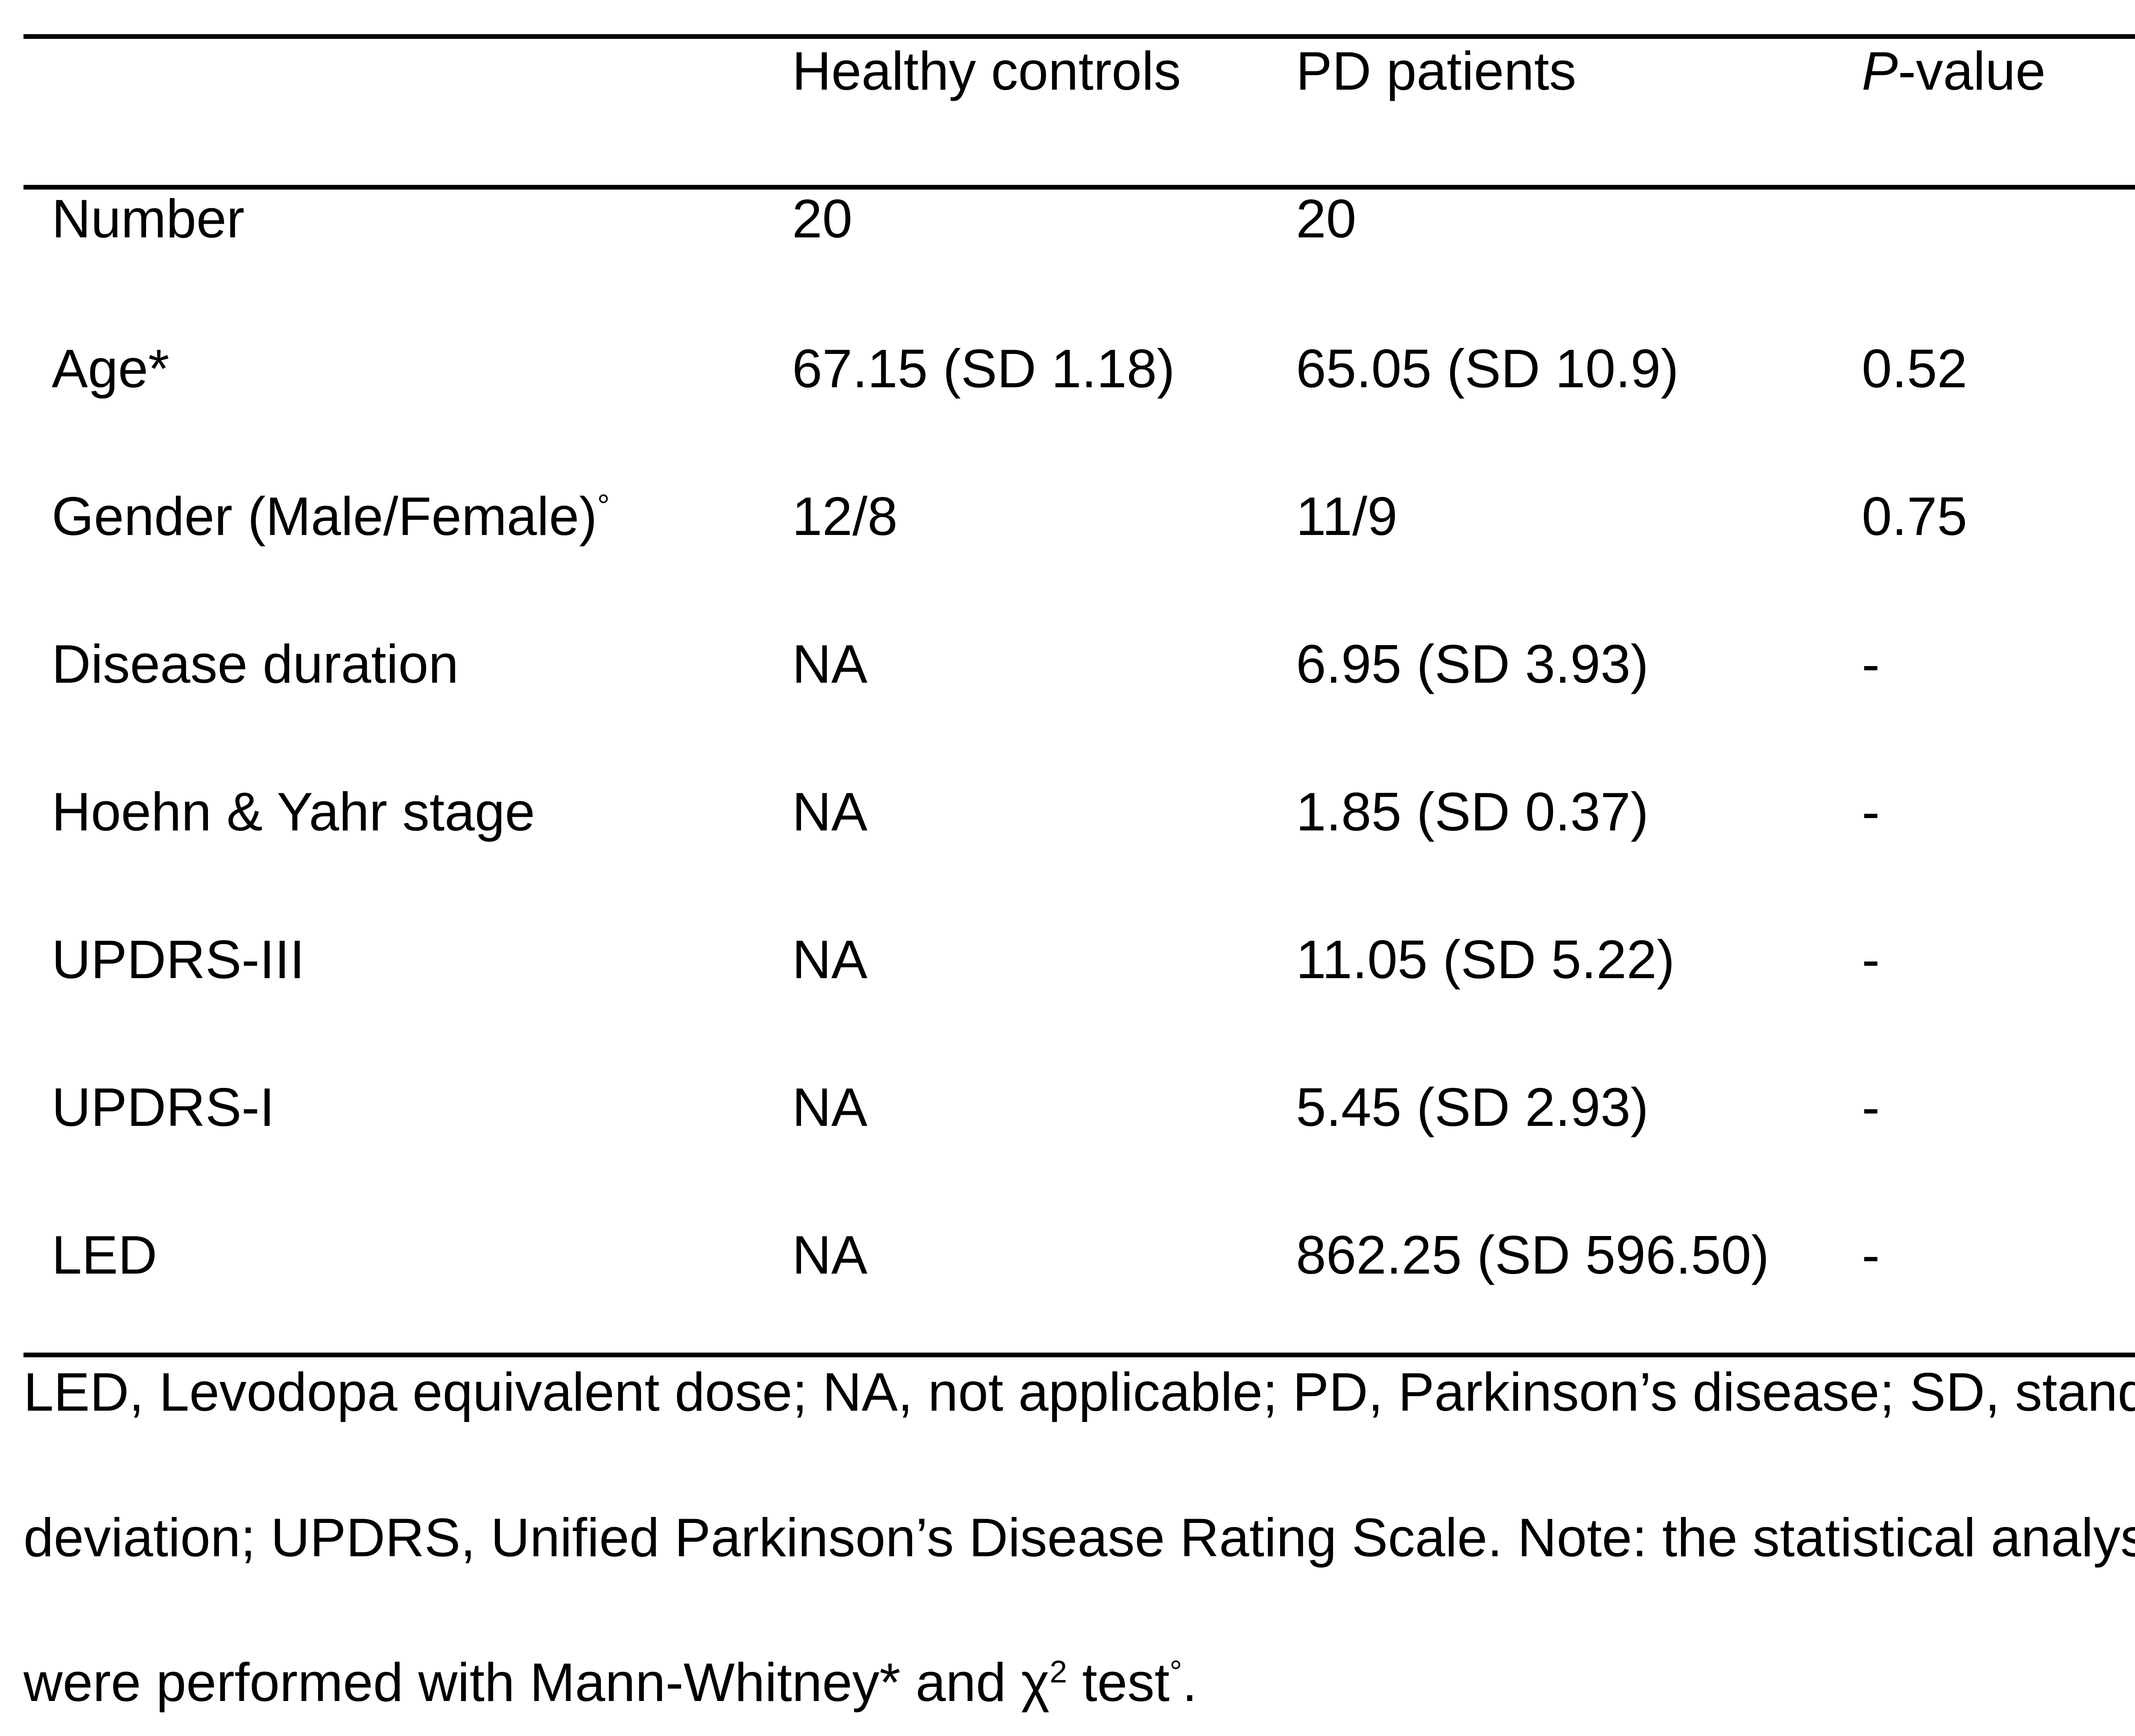 This screenshot has height=1736, width=2135. I want to click on pd-patients-value: 1.85 (SD 0.37), so click(1472, 812).